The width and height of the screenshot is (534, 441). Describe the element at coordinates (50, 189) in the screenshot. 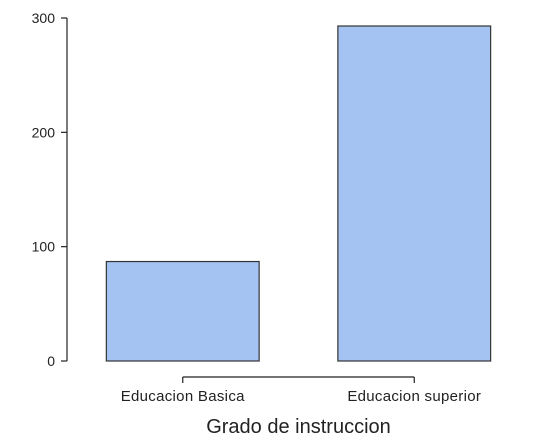

I see `y-axis: 0 100 200 300` at that location.